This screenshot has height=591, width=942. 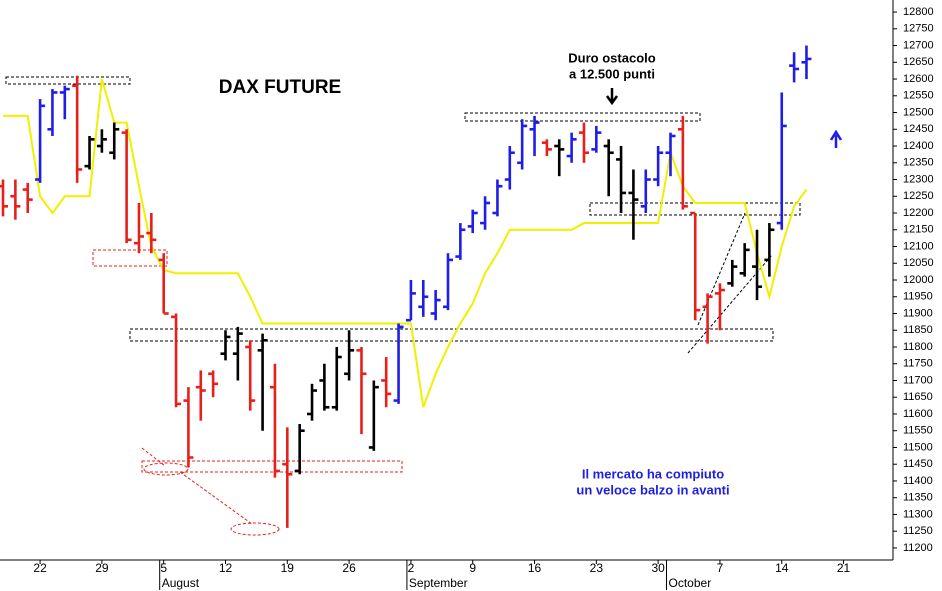 What do you see at coordinates (918, 12) in the screenshot?
I see `y-tick-label: 12800` at bounding box center [918, 12].